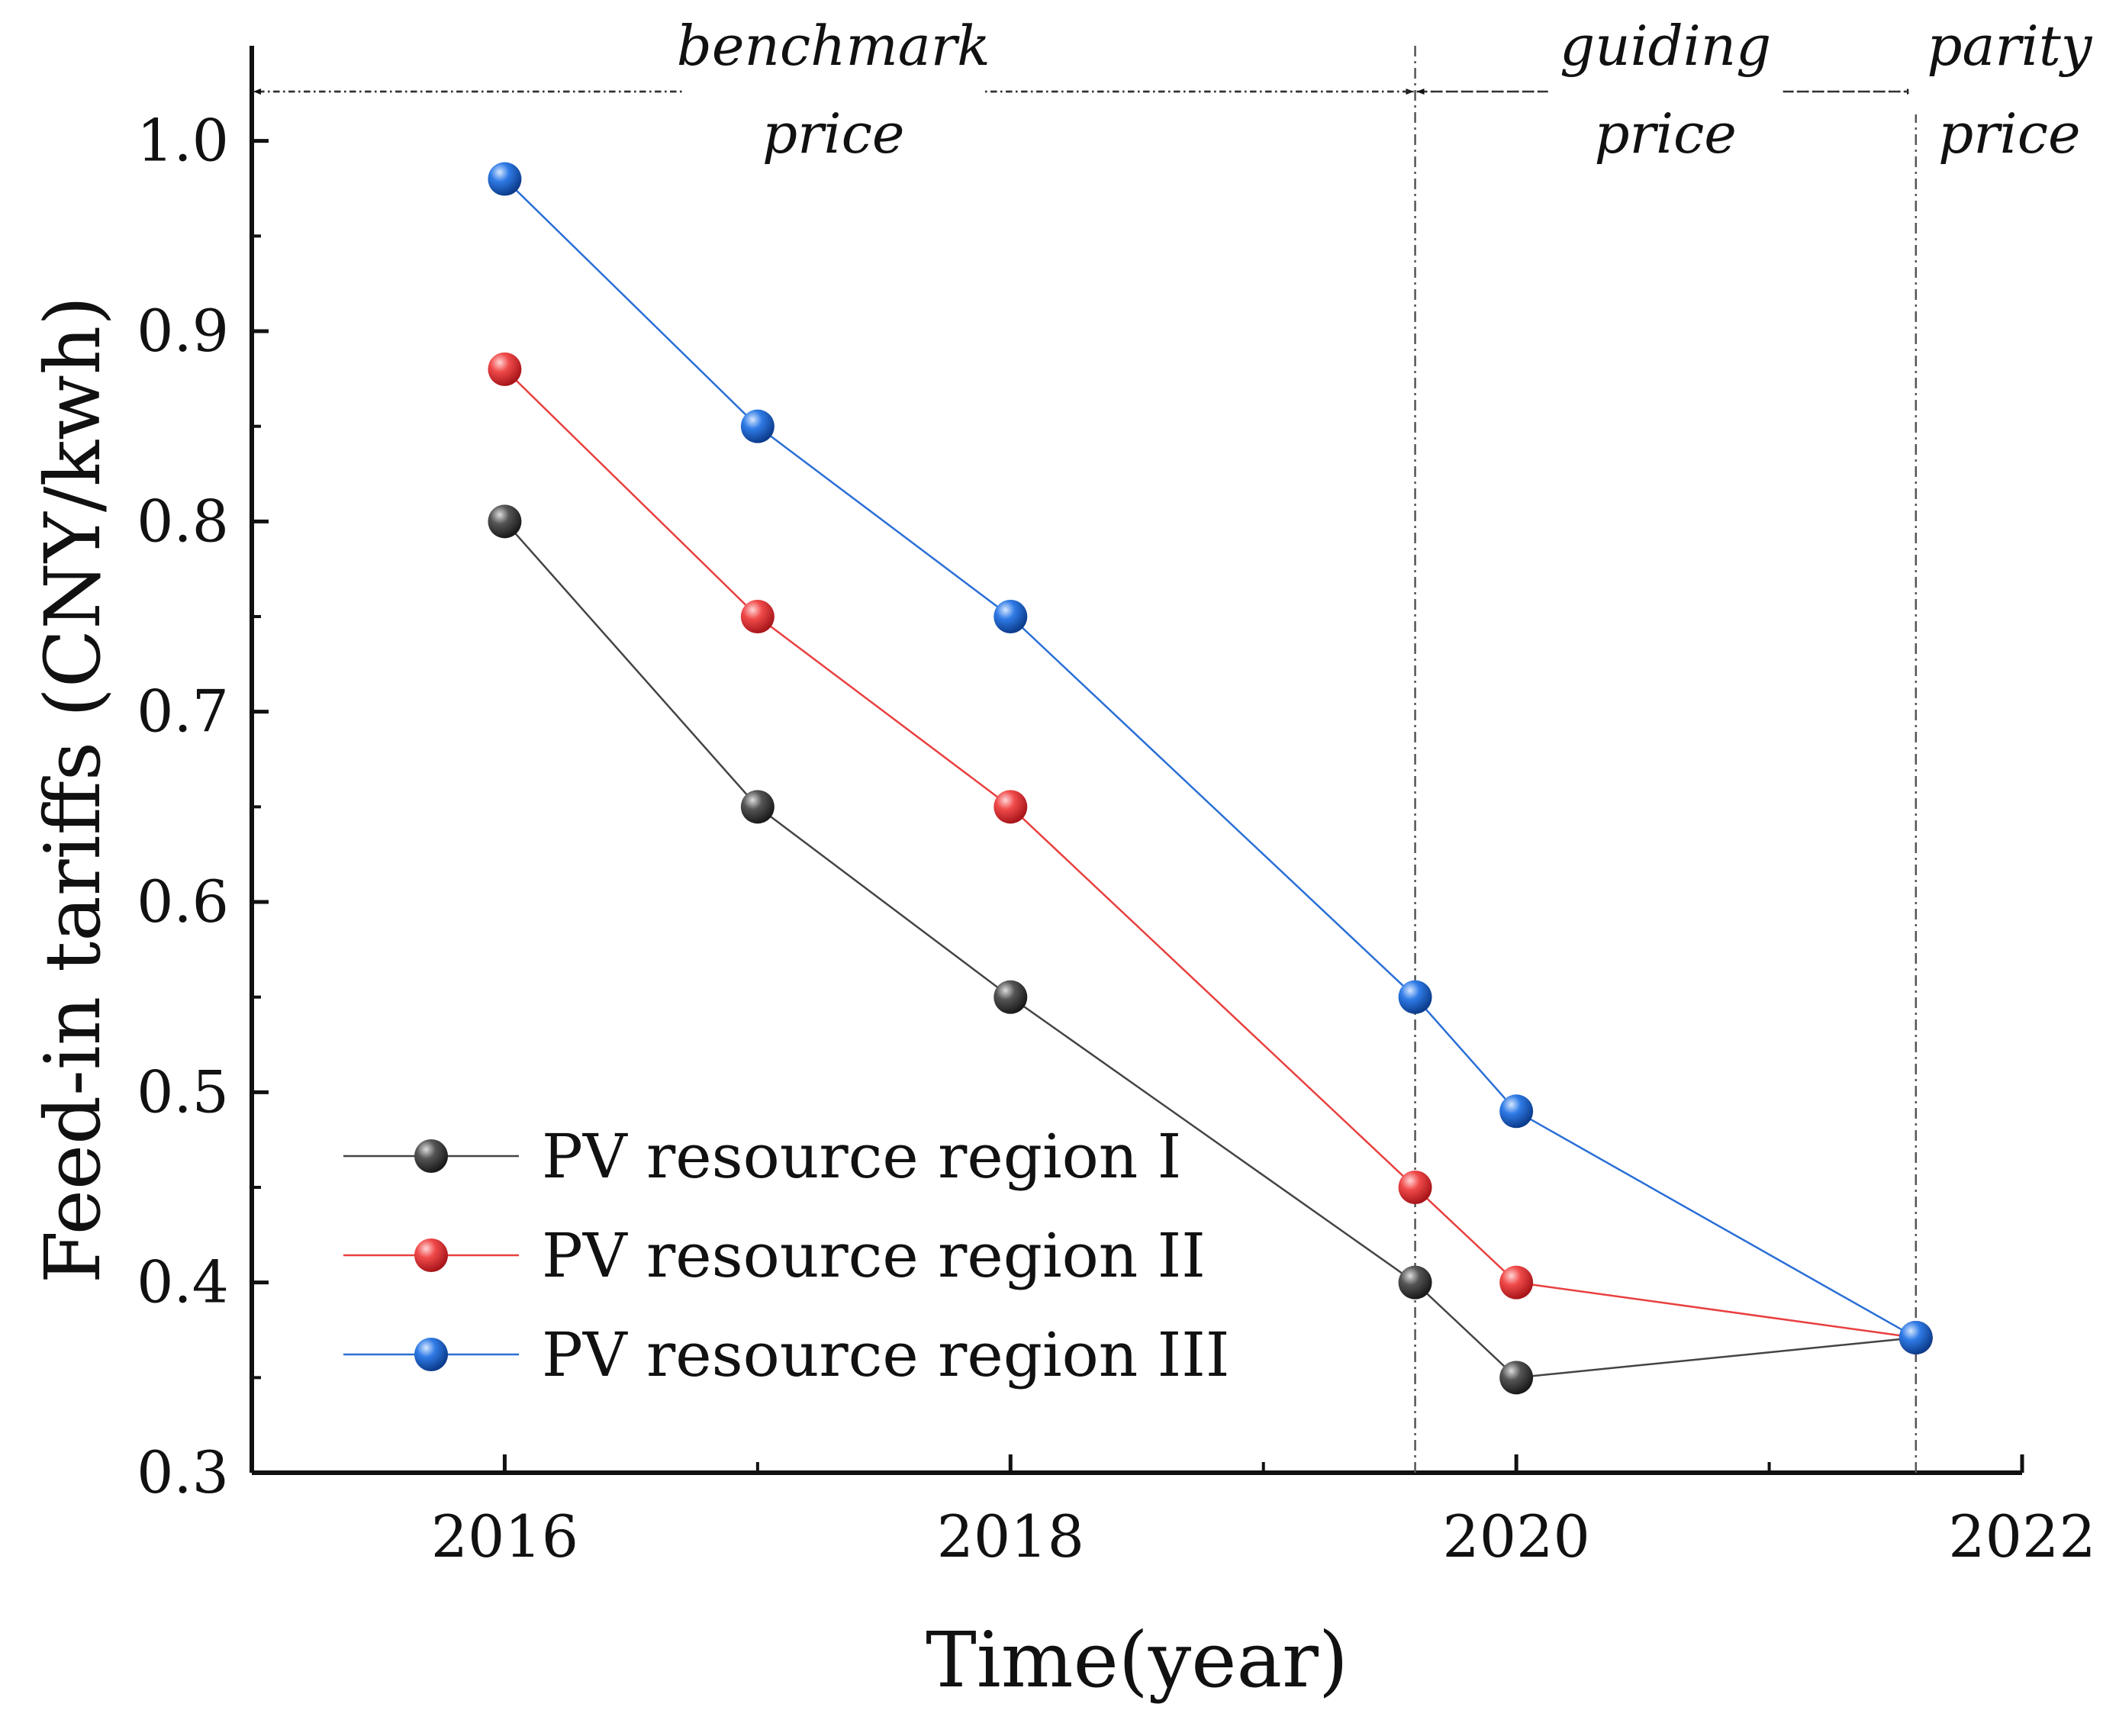 The width and height of the screenshot is (2103, 1736). What do you see at coordinates (1137, 1660) in the screenshot?
I see `x-axis-title: Time(year)` at bounding box center [1137, 1660].